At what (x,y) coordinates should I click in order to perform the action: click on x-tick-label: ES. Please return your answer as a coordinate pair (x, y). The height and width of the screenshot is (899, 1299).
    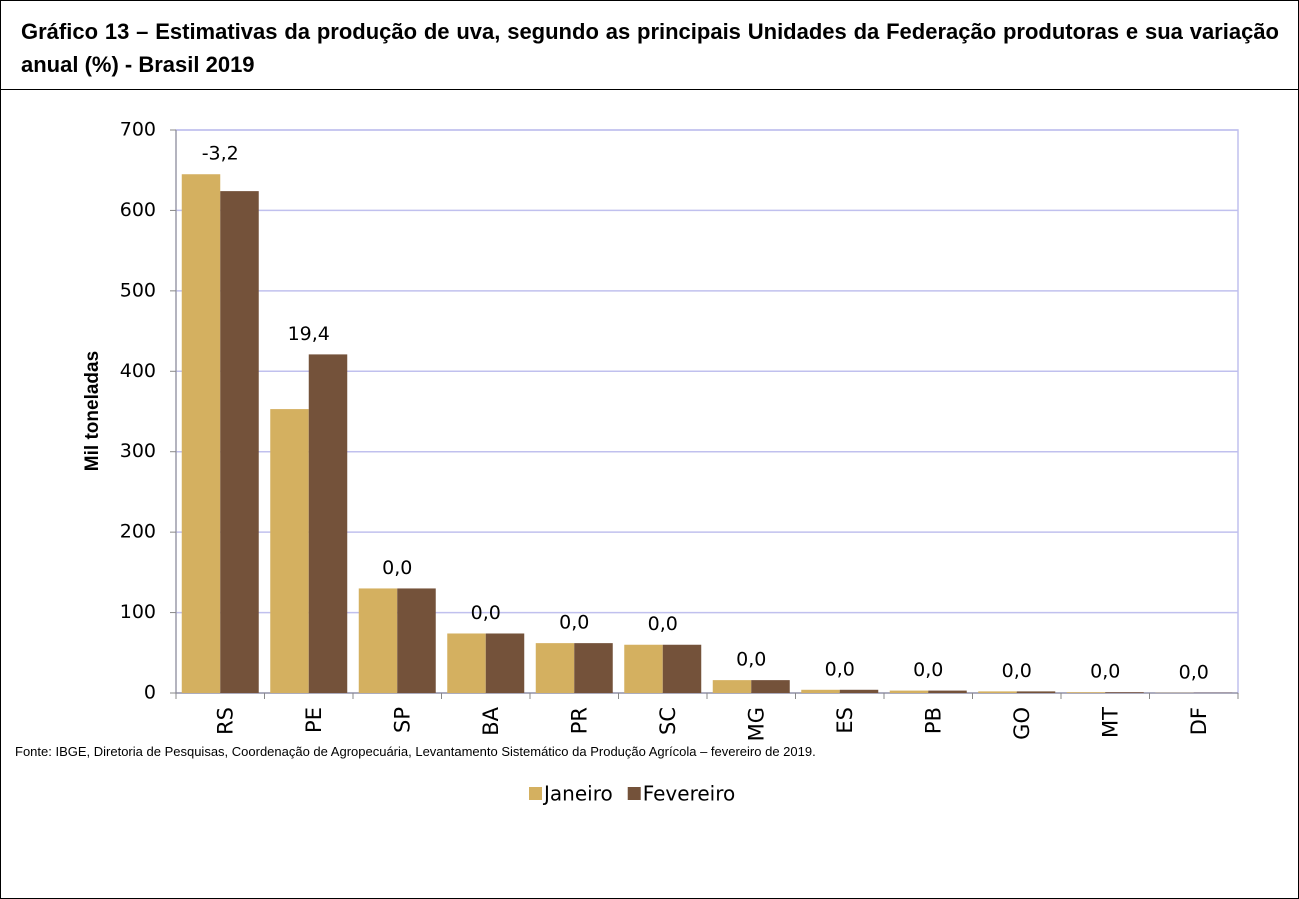
    Looking at the image, I should click on (845, 720).